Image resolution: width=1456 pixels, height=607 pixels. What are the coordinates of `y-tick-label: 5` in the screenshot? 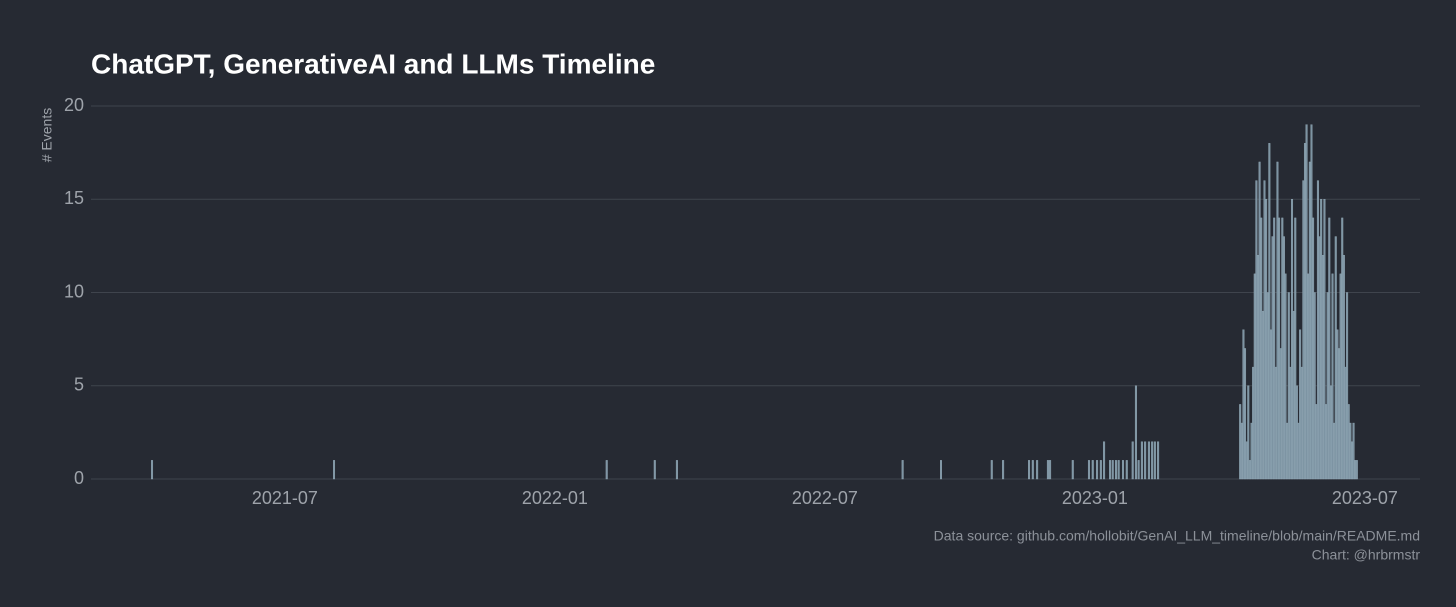 It's located at (79, 385).